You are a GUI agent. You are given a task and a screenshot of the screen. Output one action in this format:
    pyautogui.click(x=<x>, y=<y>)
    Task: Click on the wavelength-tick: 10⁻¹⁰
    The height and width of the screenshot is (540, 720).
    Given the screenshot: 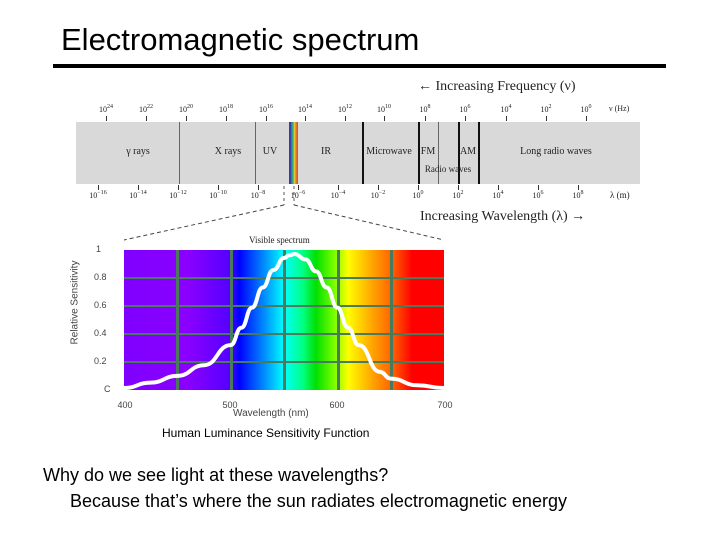 What is the action you would take?
    pyautogui.click(x=218, y=195)
    